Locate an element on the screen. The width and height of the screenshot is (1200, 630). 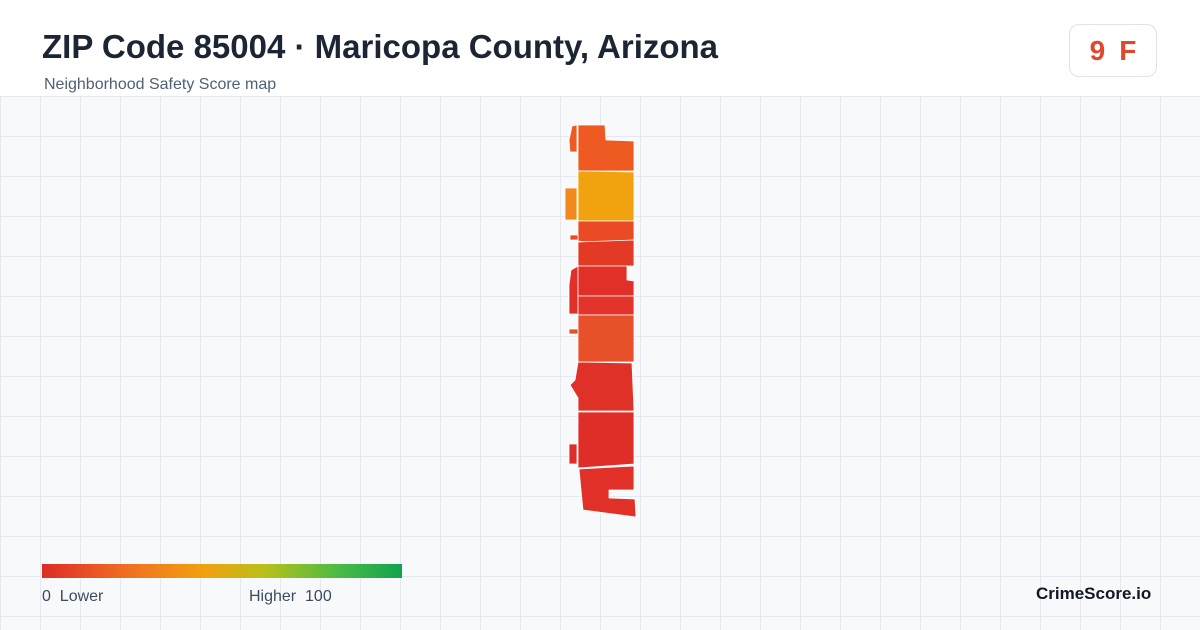
neighborhood-regions is located at coordinates (600, 321).